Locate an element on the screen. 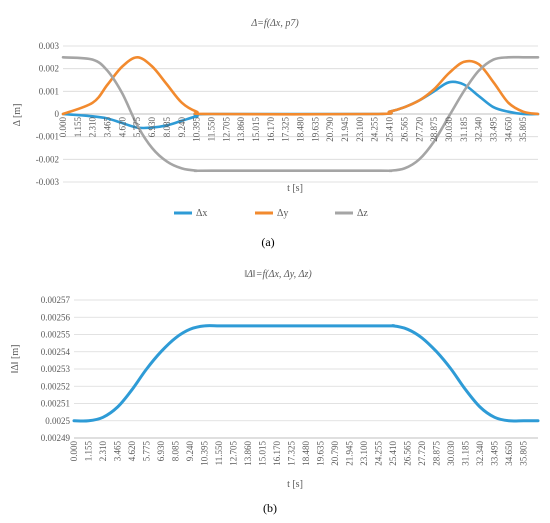 The width and height of the screenshot is (550, 523). chart-b-x-tick-label: 21.945 is located at coordinates (350, 453).